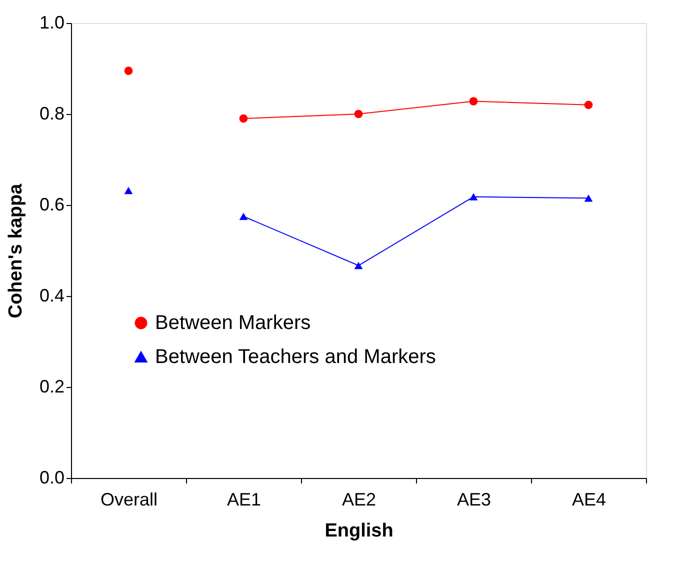 This screenshot has height=571, width=699. What do you see at coordinates (51, 204) in the screenshot?
I see `y-tick-label: 0.6` at bounding box center [51, 204].